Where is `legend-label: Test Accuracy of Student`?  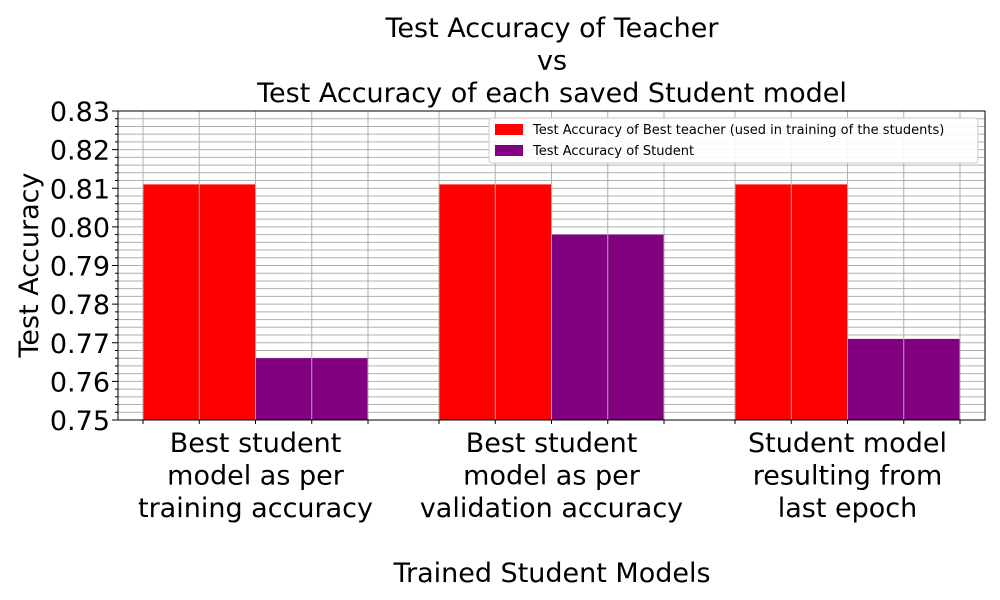
legend-label: Test Accuracy of Student is located at coordinates (613, 151).